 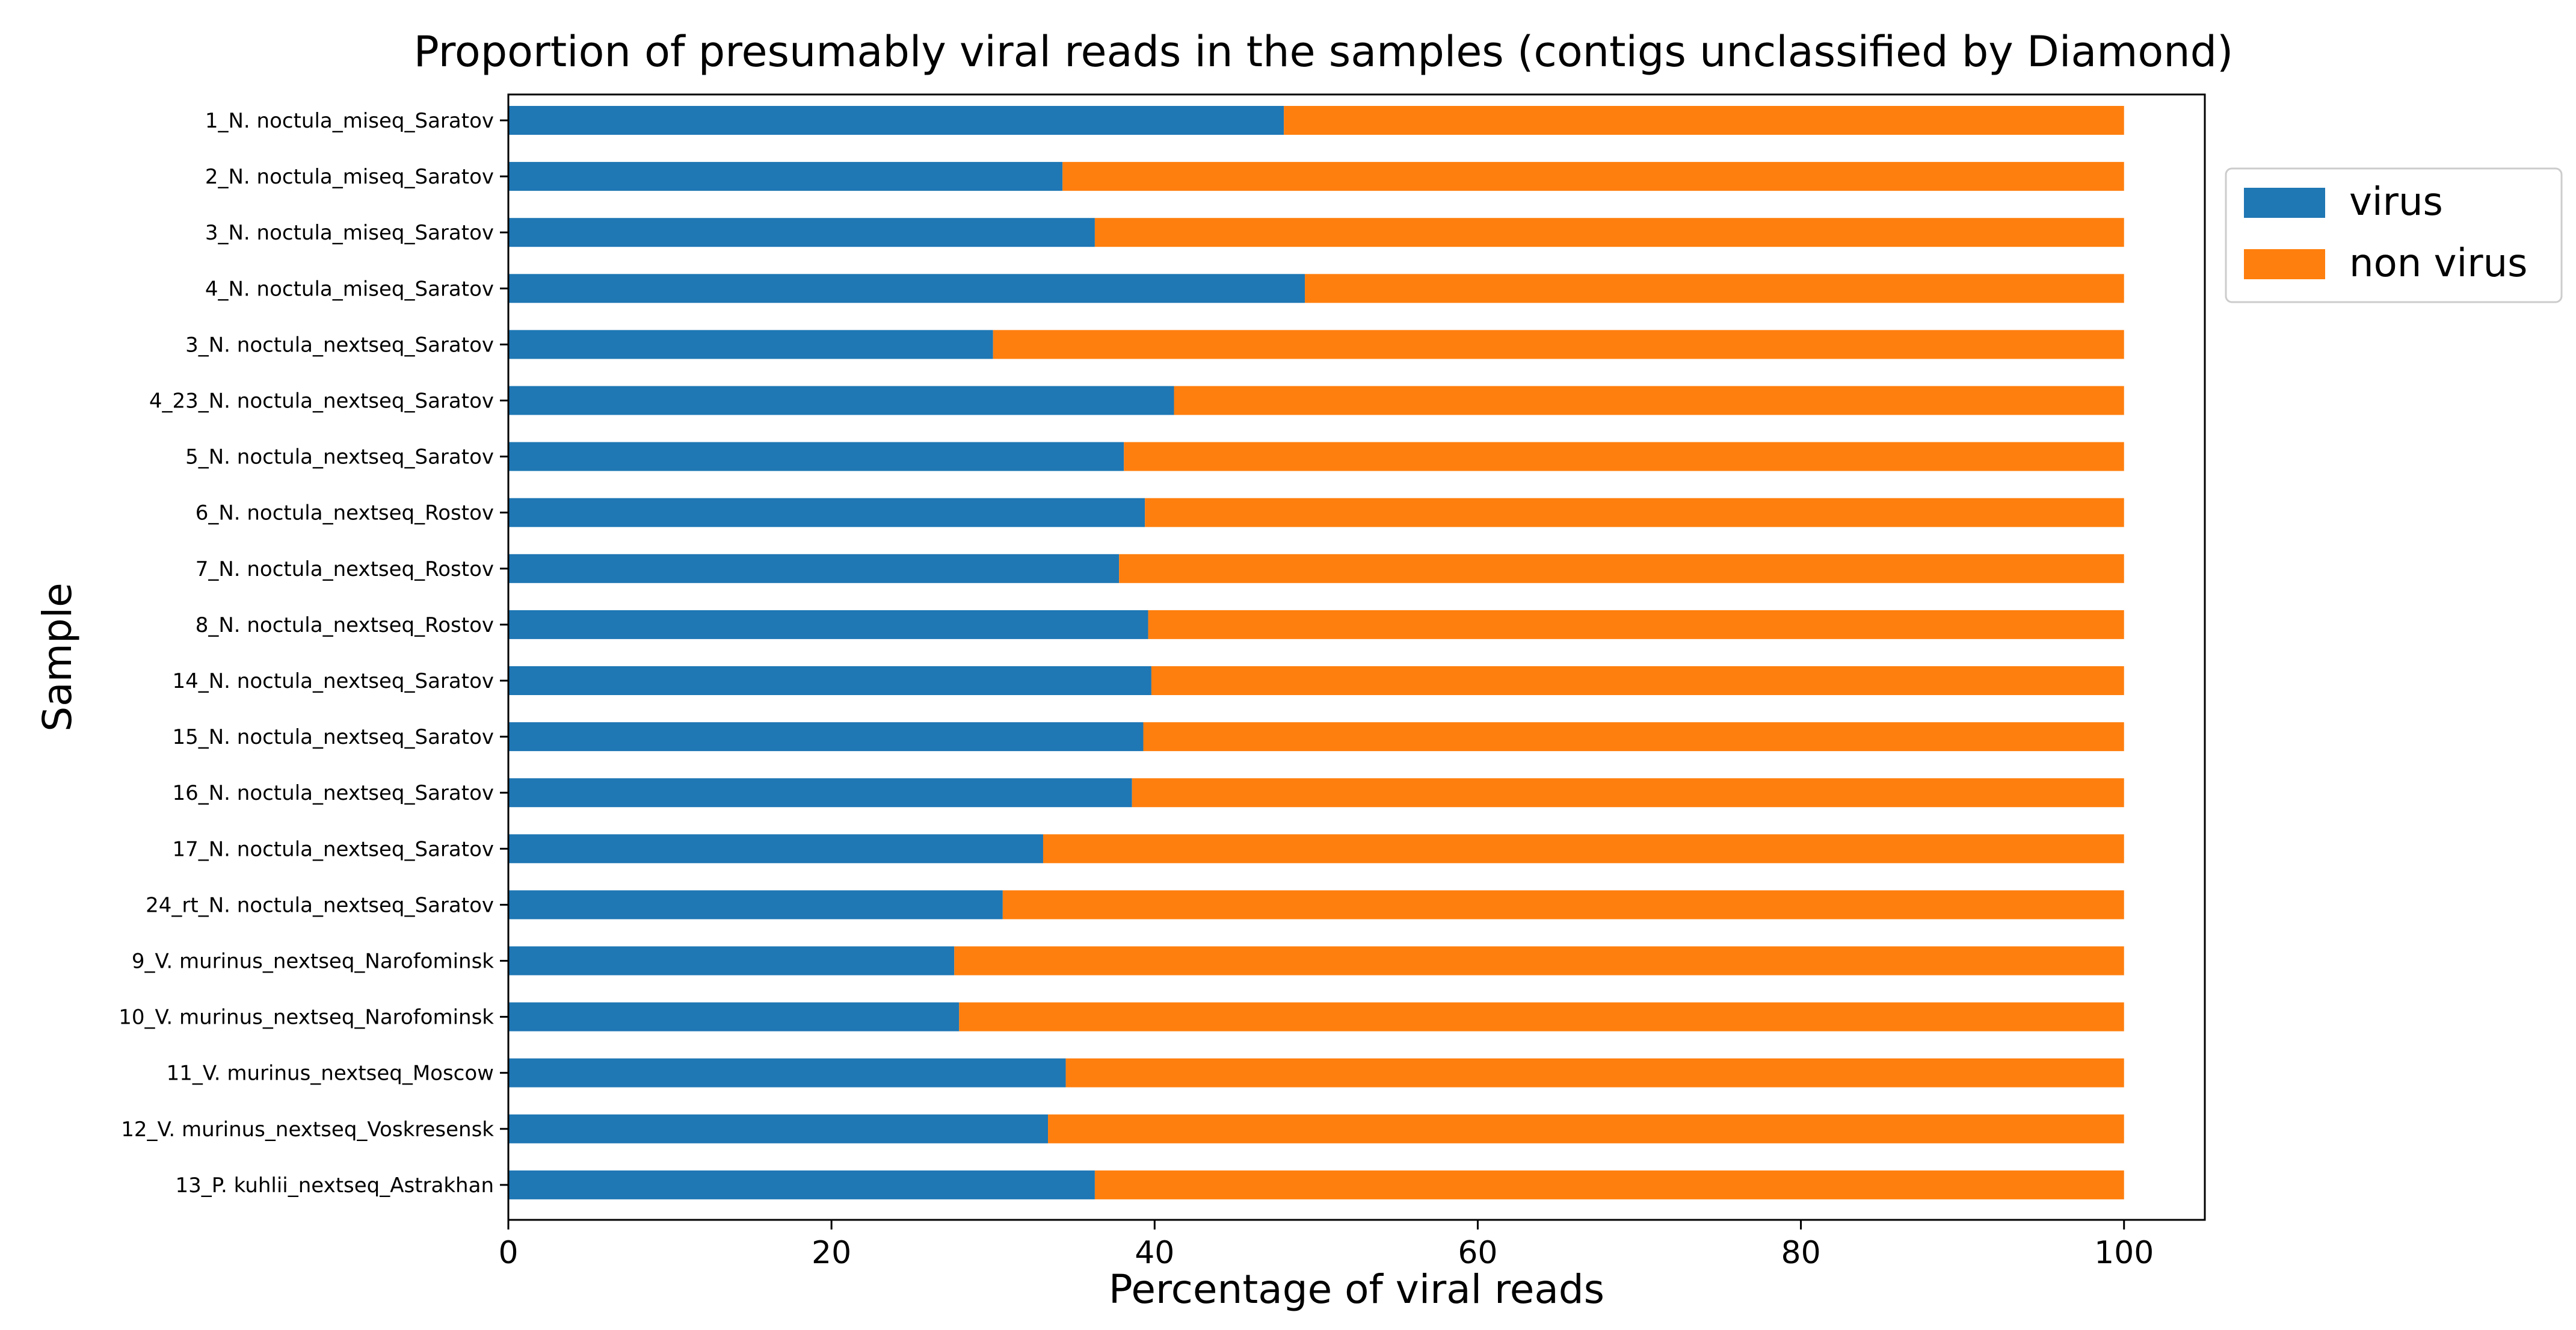 I want to click on x-tick-label-0: 0, so click(x=508, y=1253).